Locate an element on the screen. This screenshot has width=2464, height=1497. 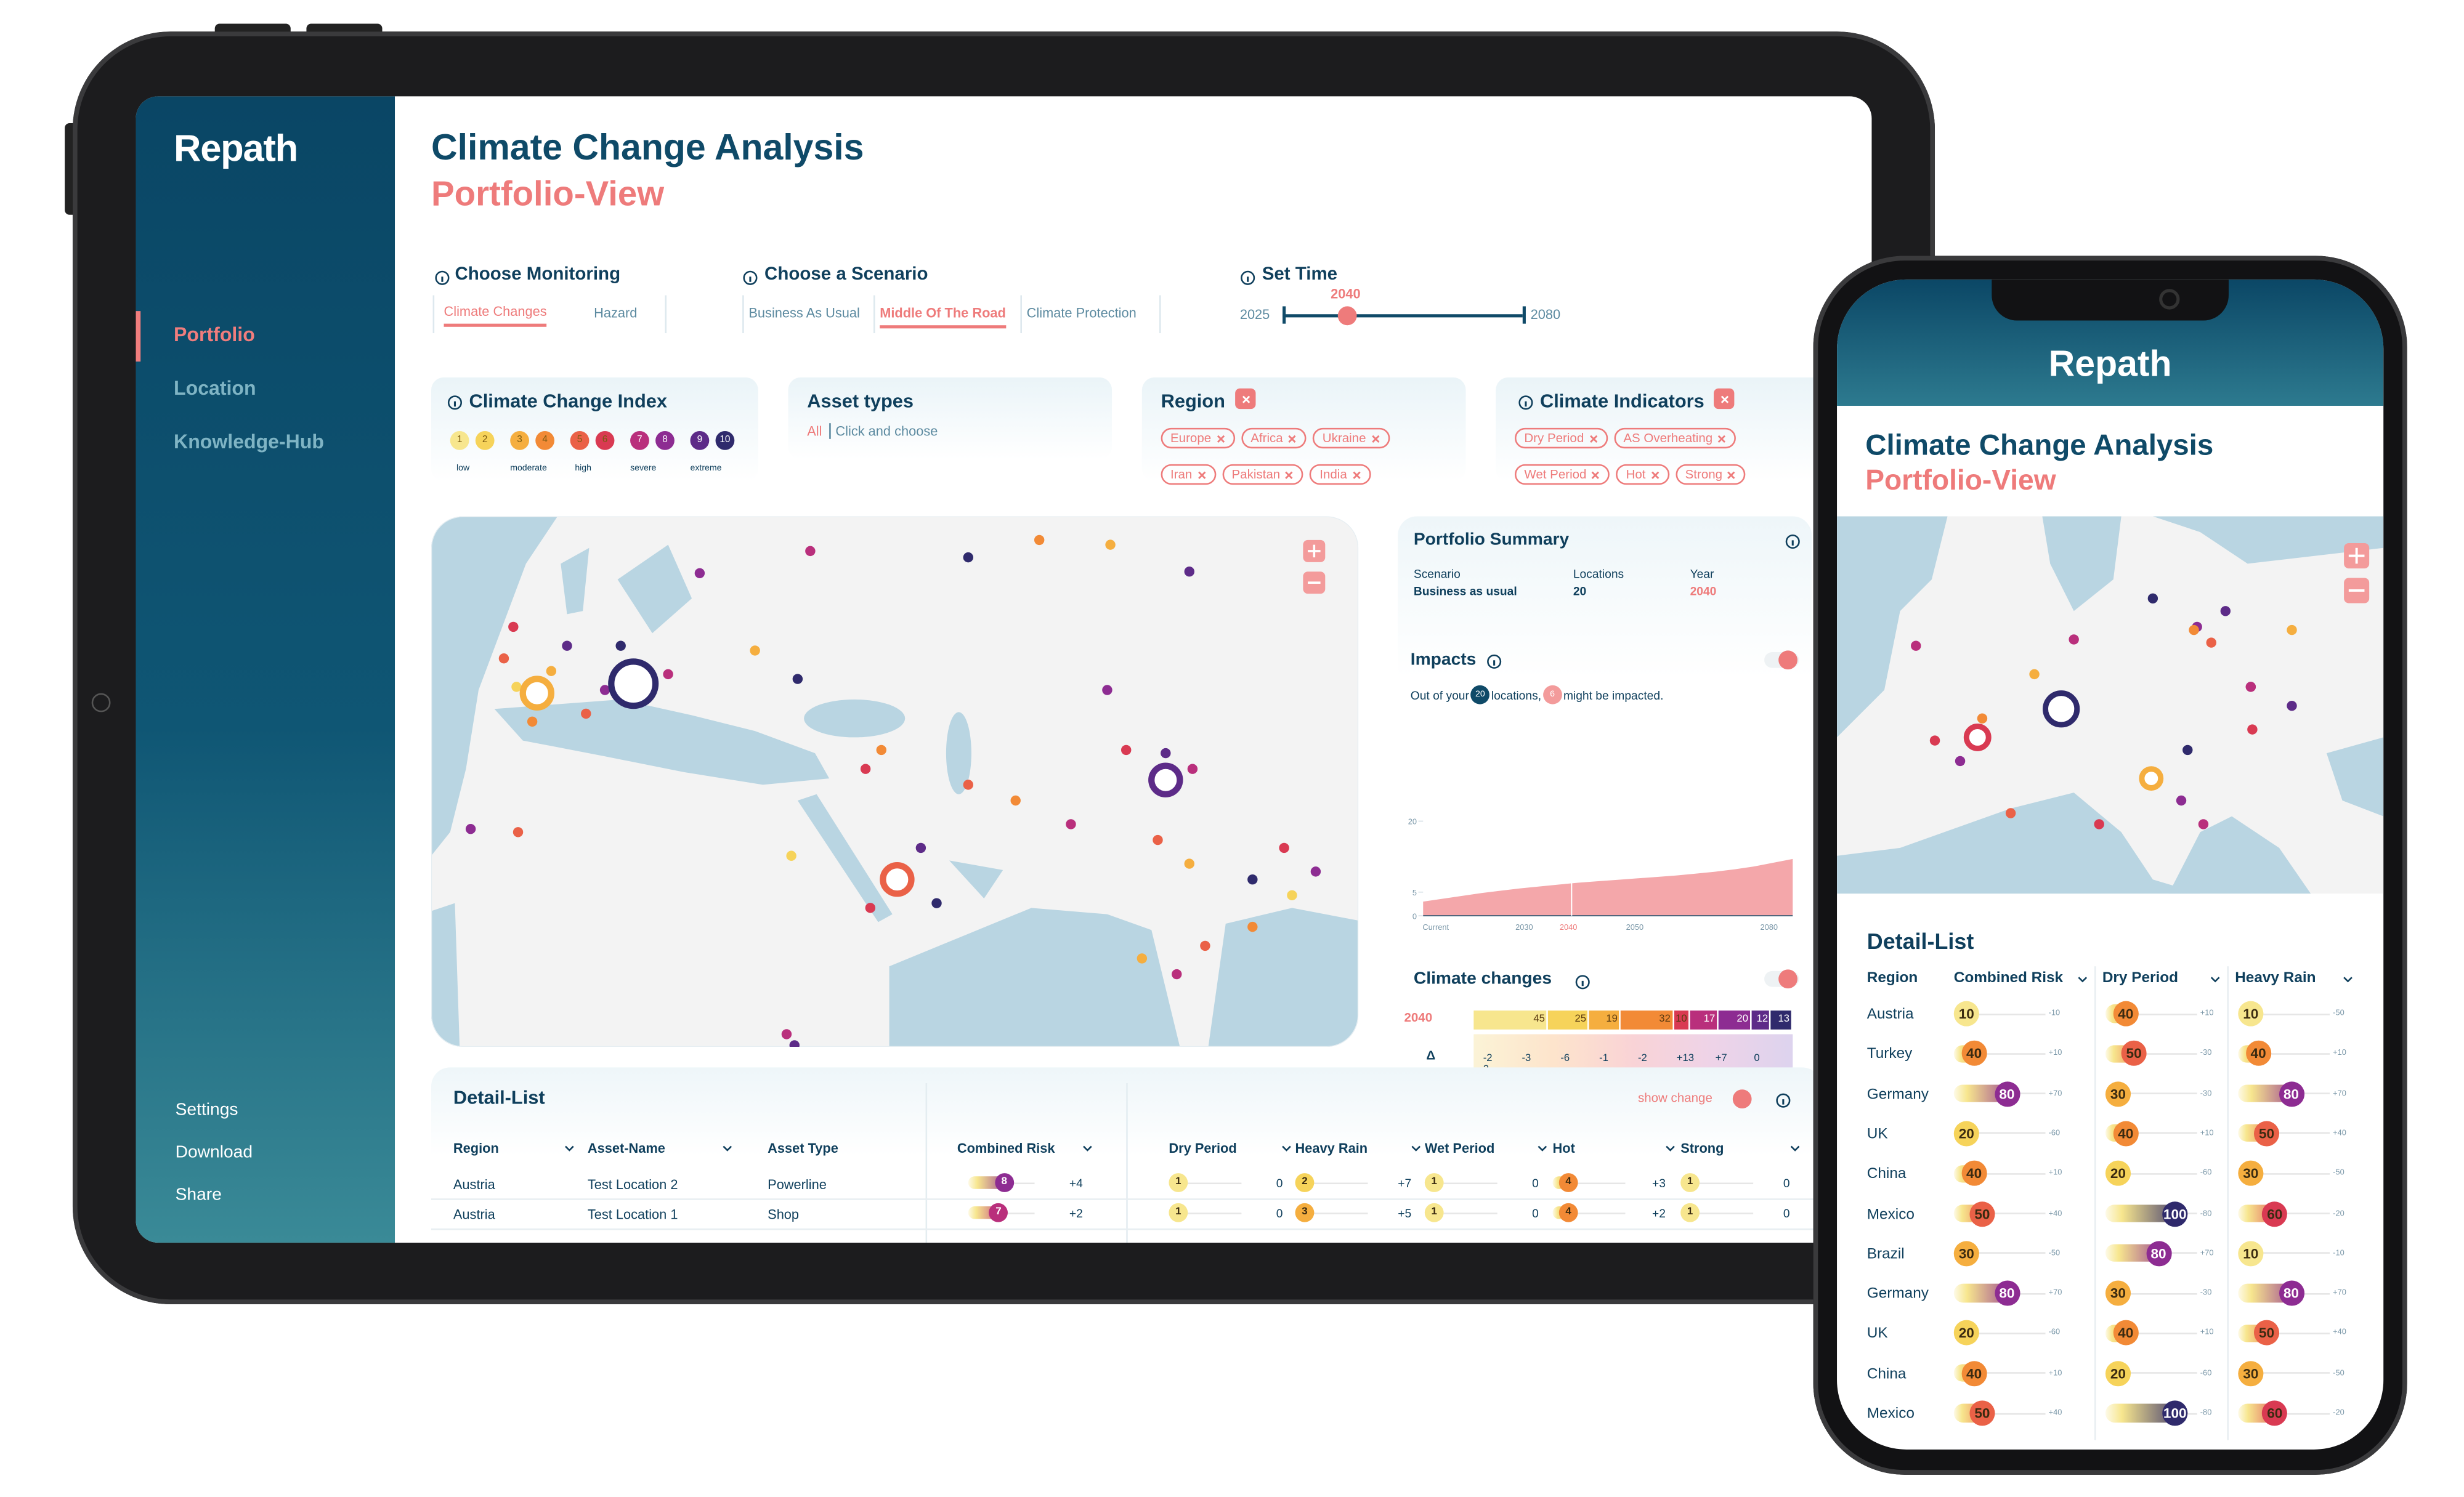
cell: Mexico is located at coordinates (1890, 1214).